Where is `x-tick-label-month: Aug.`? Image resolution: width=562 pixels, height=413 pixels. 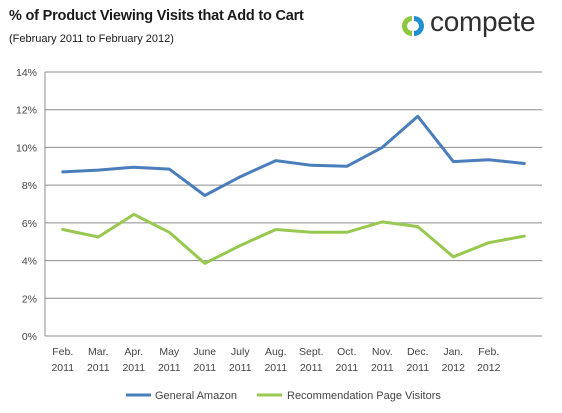 x-tick-label-month: Aug. is located at coordinates (276, 352).